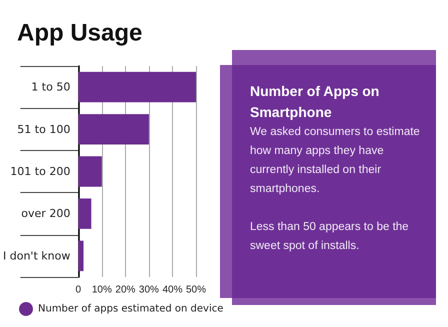 This screenshot has width=448, height=327. What do you see at coordinates (172, 290) in the screenshot?
I see `x-tick-label: 40%` at bounding box center [172, 290].